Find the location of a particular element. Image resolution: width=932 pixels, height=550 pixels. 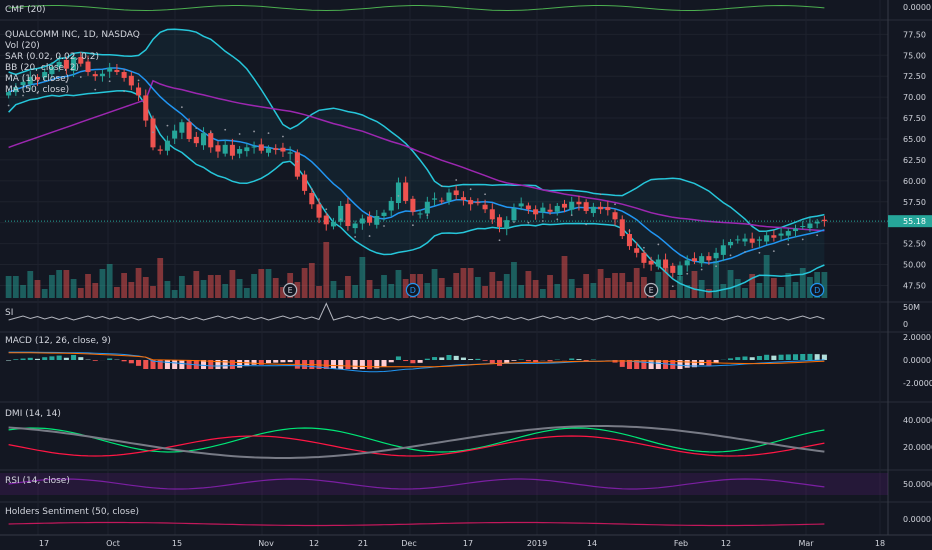

legend-vol: Vol (20) is located at coordinates (22, 46).